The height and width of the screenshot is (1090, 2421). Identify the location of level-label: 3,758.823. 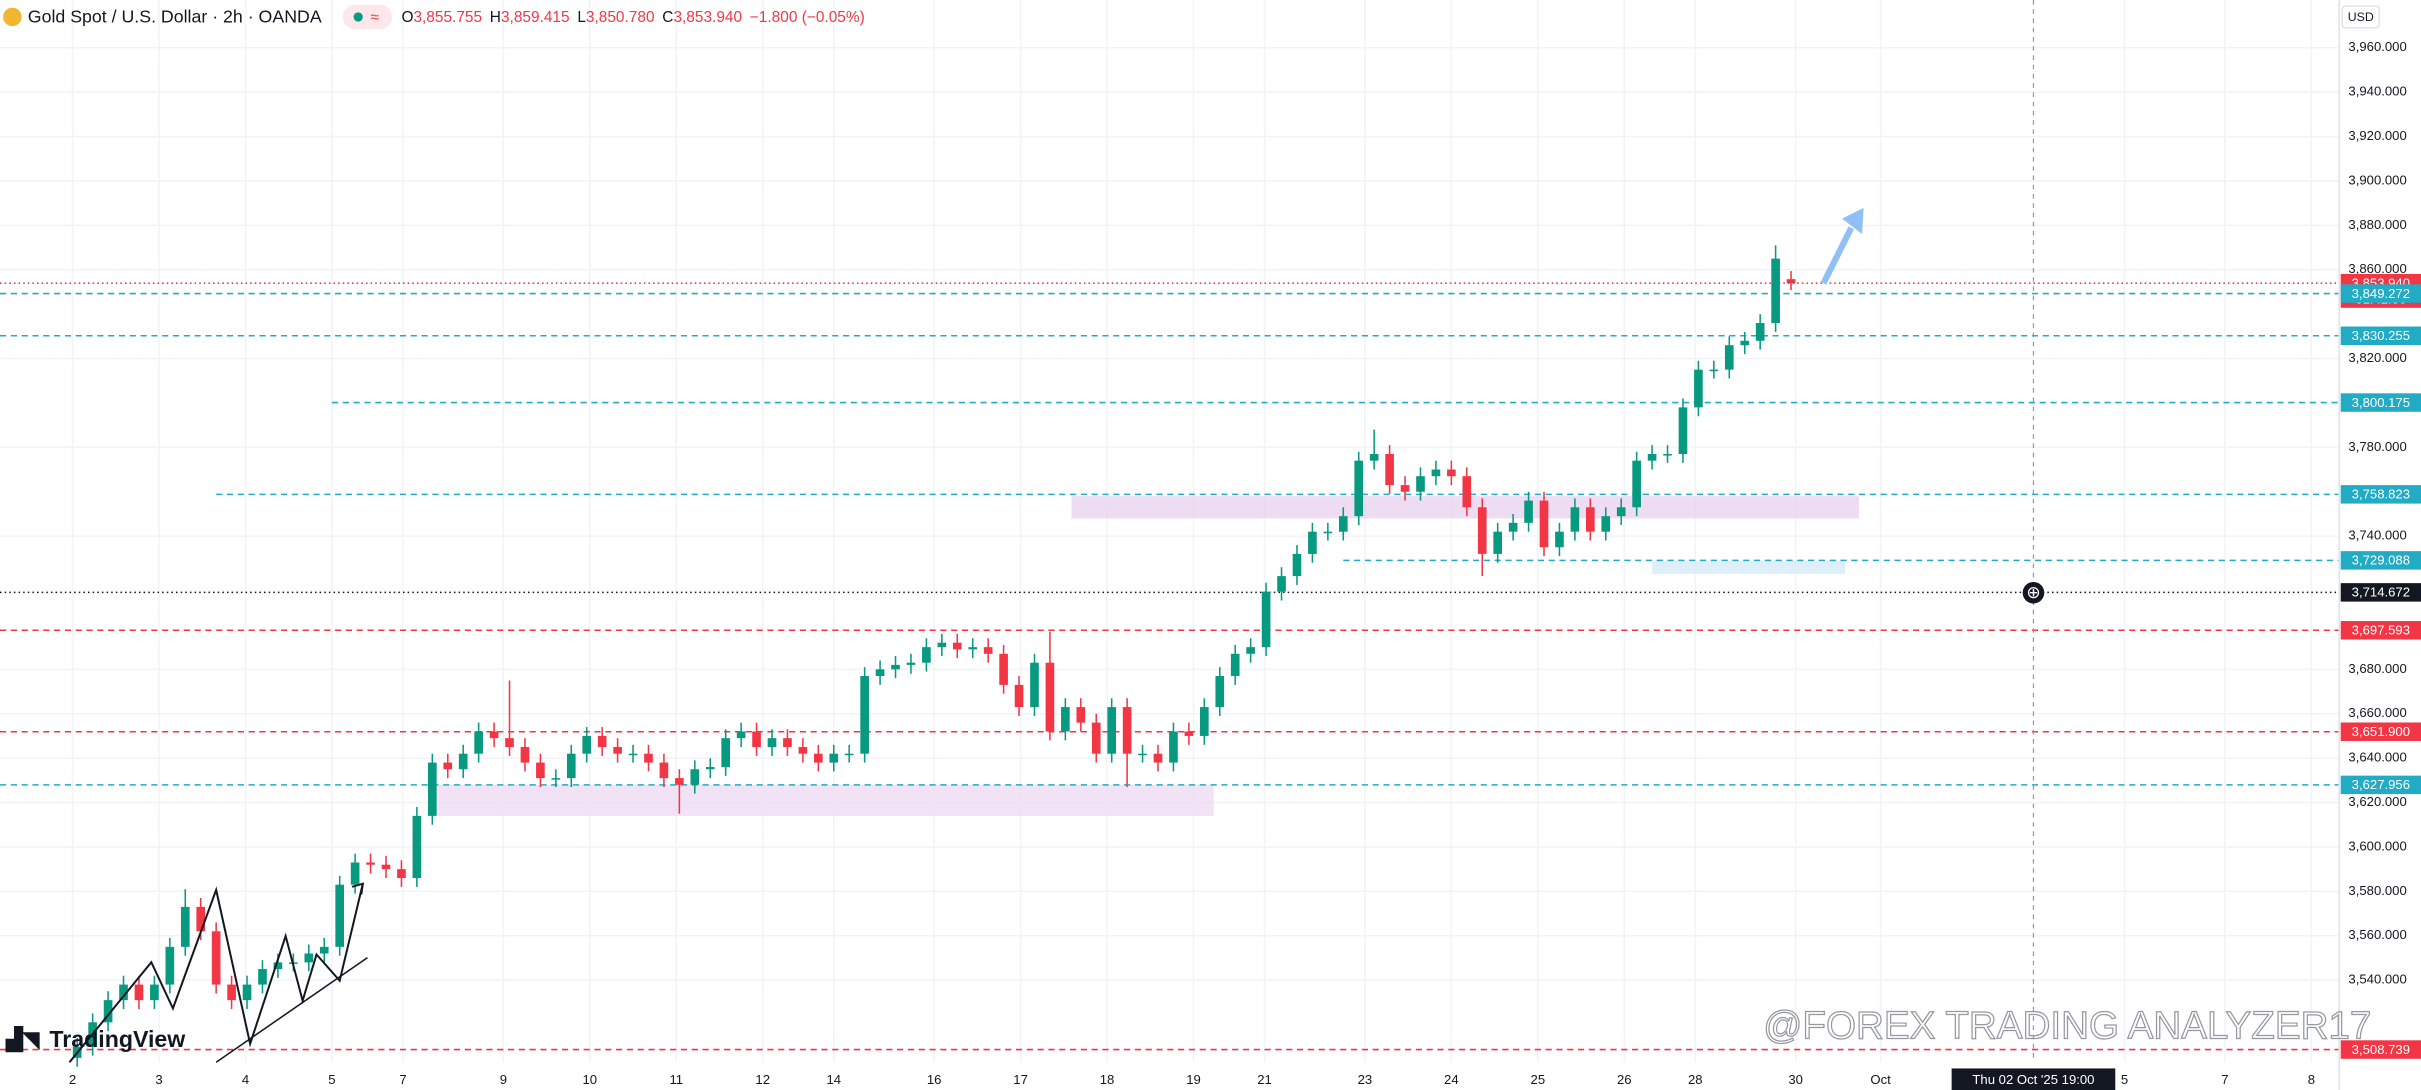
(2381, 494).